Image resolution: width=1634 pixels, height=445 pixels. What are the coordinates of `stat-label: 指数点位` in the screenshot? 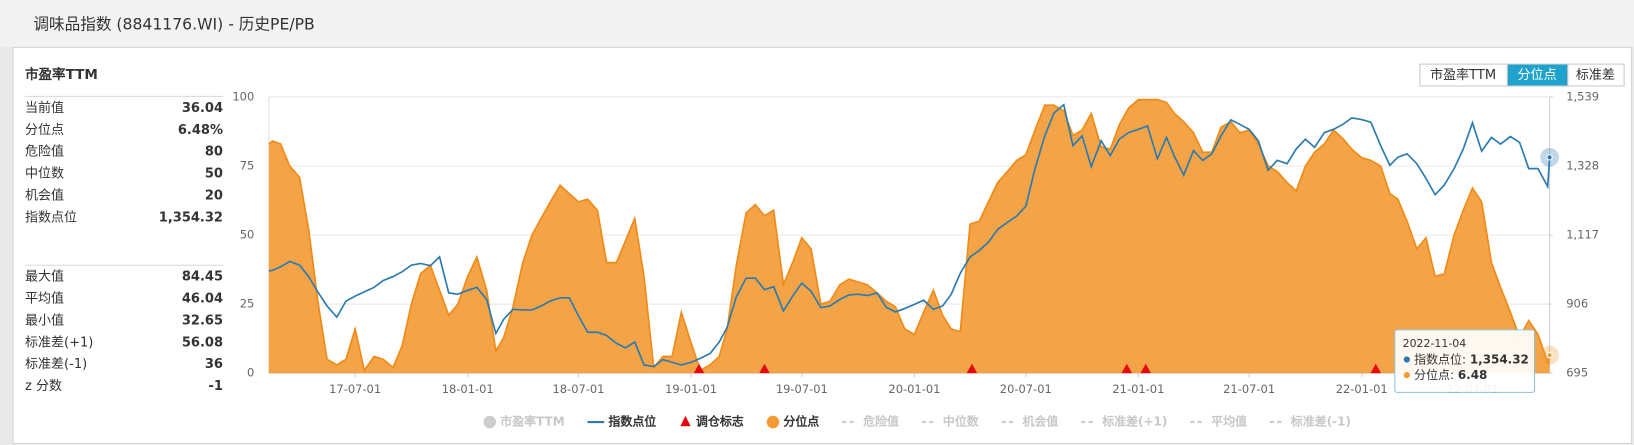 It's located at (51, 217).